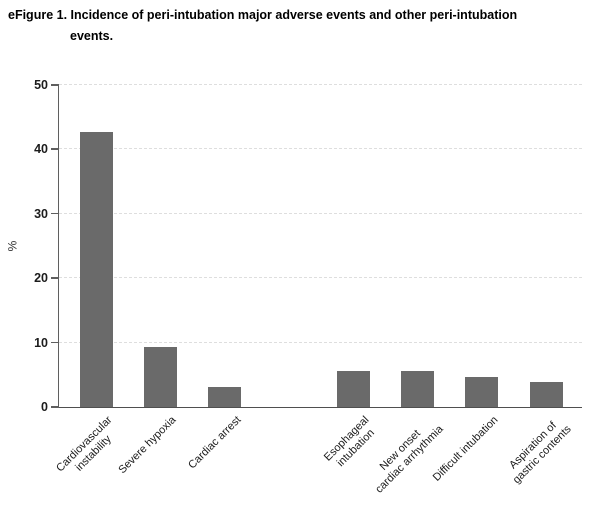 This screenshot has width=600, height=518. Describe the element at coordinates (41, 149) in the screenshot. I see `y-tick-label-40: 40` at that location.